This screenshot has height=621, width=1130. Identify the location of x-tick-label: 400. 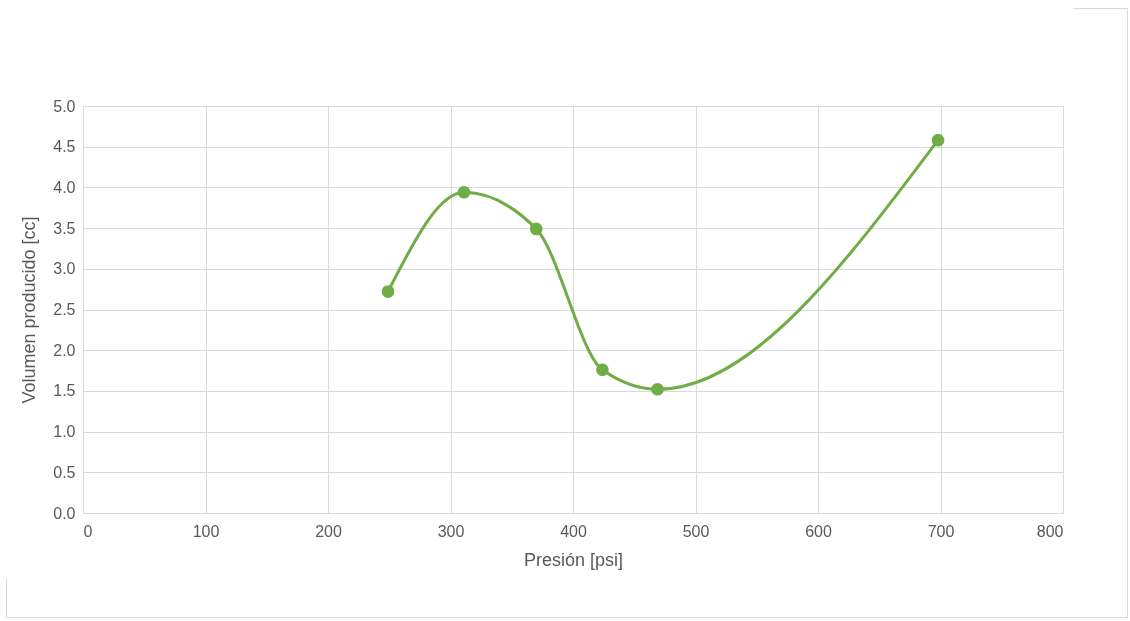
(573, 531).